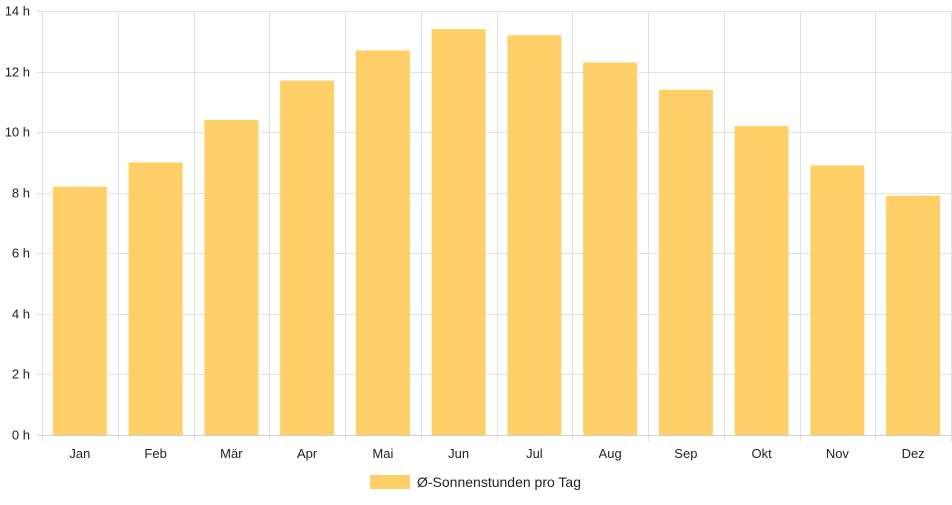 This screenshot has height=505, width=952. What do you see at coordinates (21, 193) in the screenshot?
I see `y-tick-label: 8 h` at bounding box center [21, 193].